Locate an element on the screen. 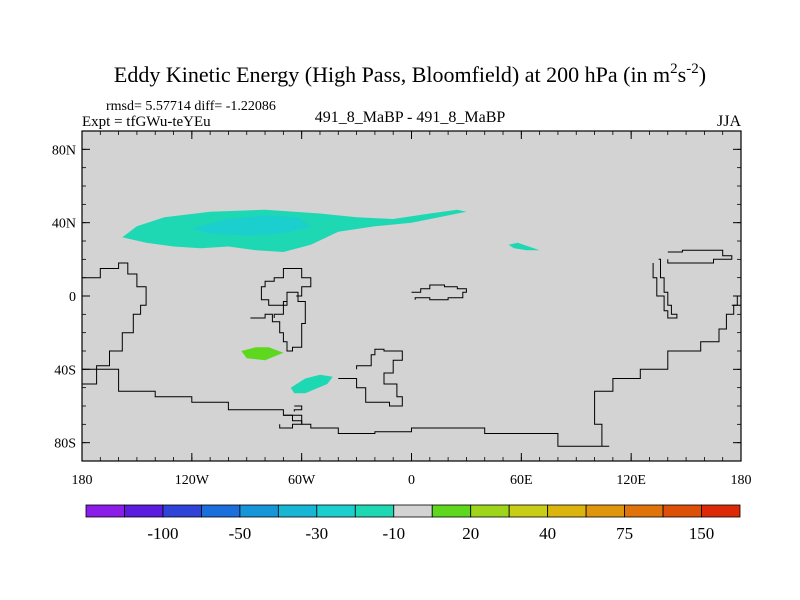 The image size is (800, 600). x-tick-label: 60E is located at coordinates (521, 480).